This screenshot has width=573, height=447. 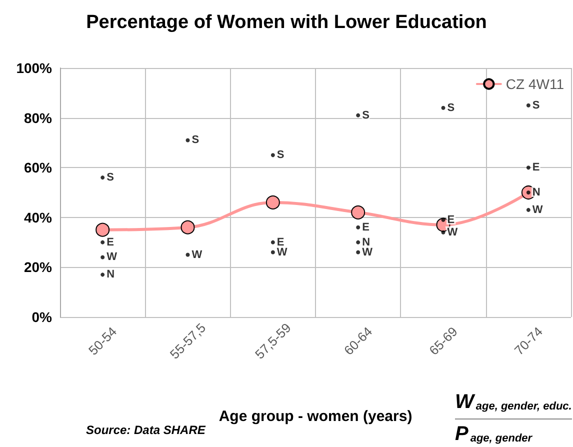 What do you see at coordinates (112, 257) in the screenshot?
I see `series-label: W` at bounding box center [112, 257].